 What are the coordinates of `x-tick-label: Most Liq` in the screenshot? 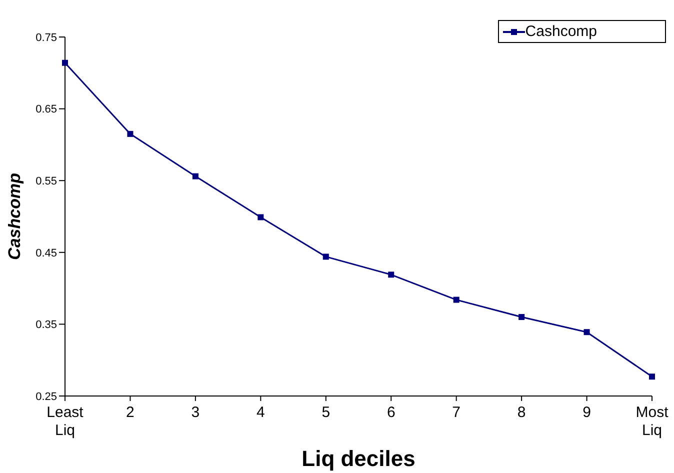 It's located at (653, 421).